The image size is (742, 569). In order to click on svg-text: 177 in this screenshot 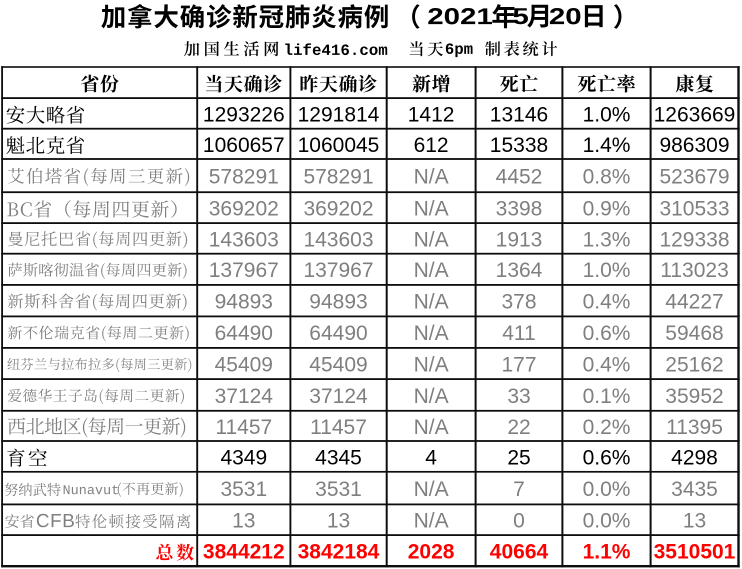, I will do `click(518, 364)`.